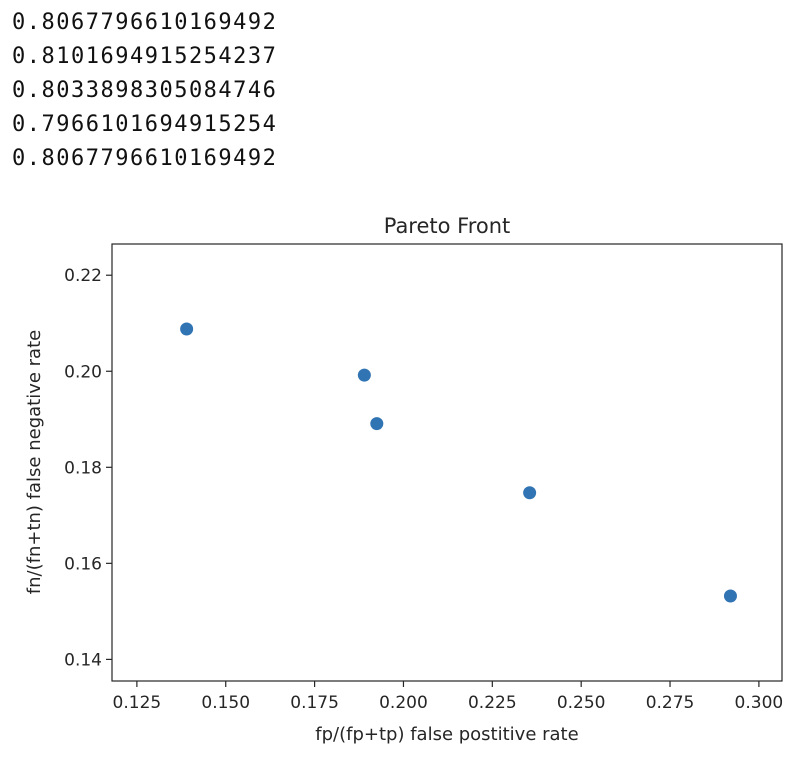 Image resolution: width=806 pixels, height=766 pixels. I want to click on y-axis-label: fn/(fn+tn) false negative rate, so click(34, 462).